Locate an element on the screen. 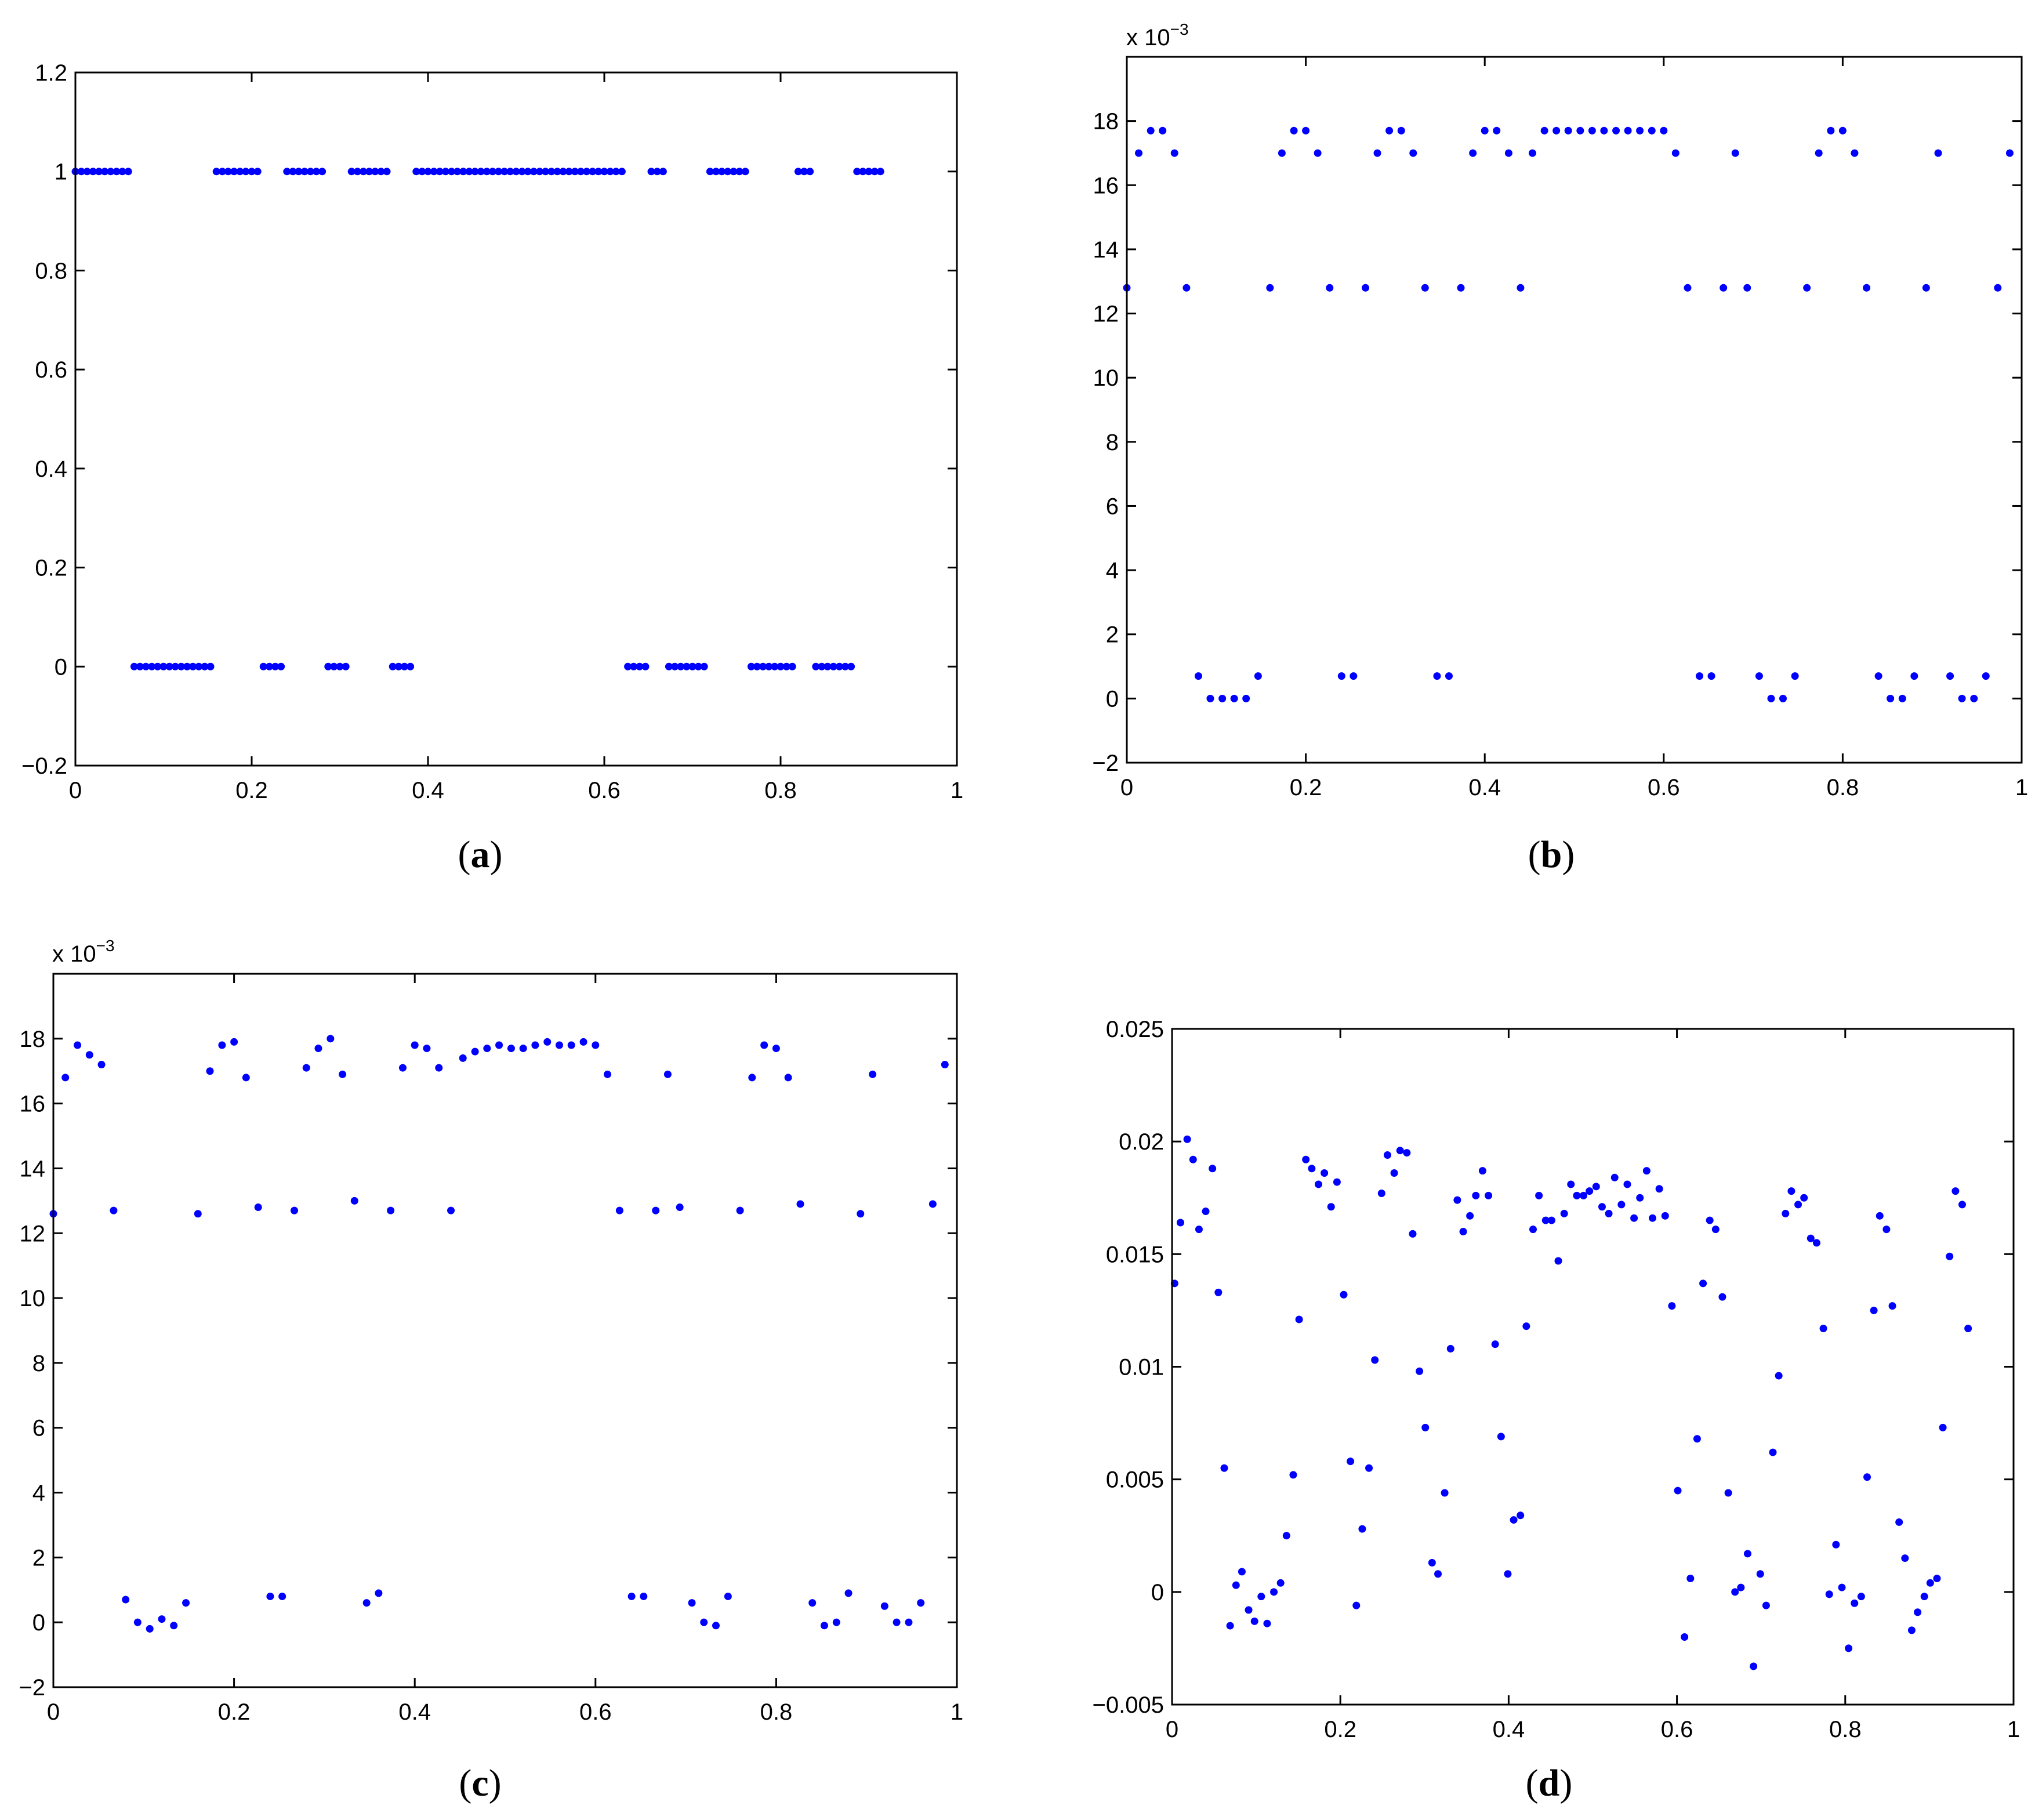 The image size is (2035, 1820). chart-d-ytick-label: 0 is located at coordinates (1157, 1592).